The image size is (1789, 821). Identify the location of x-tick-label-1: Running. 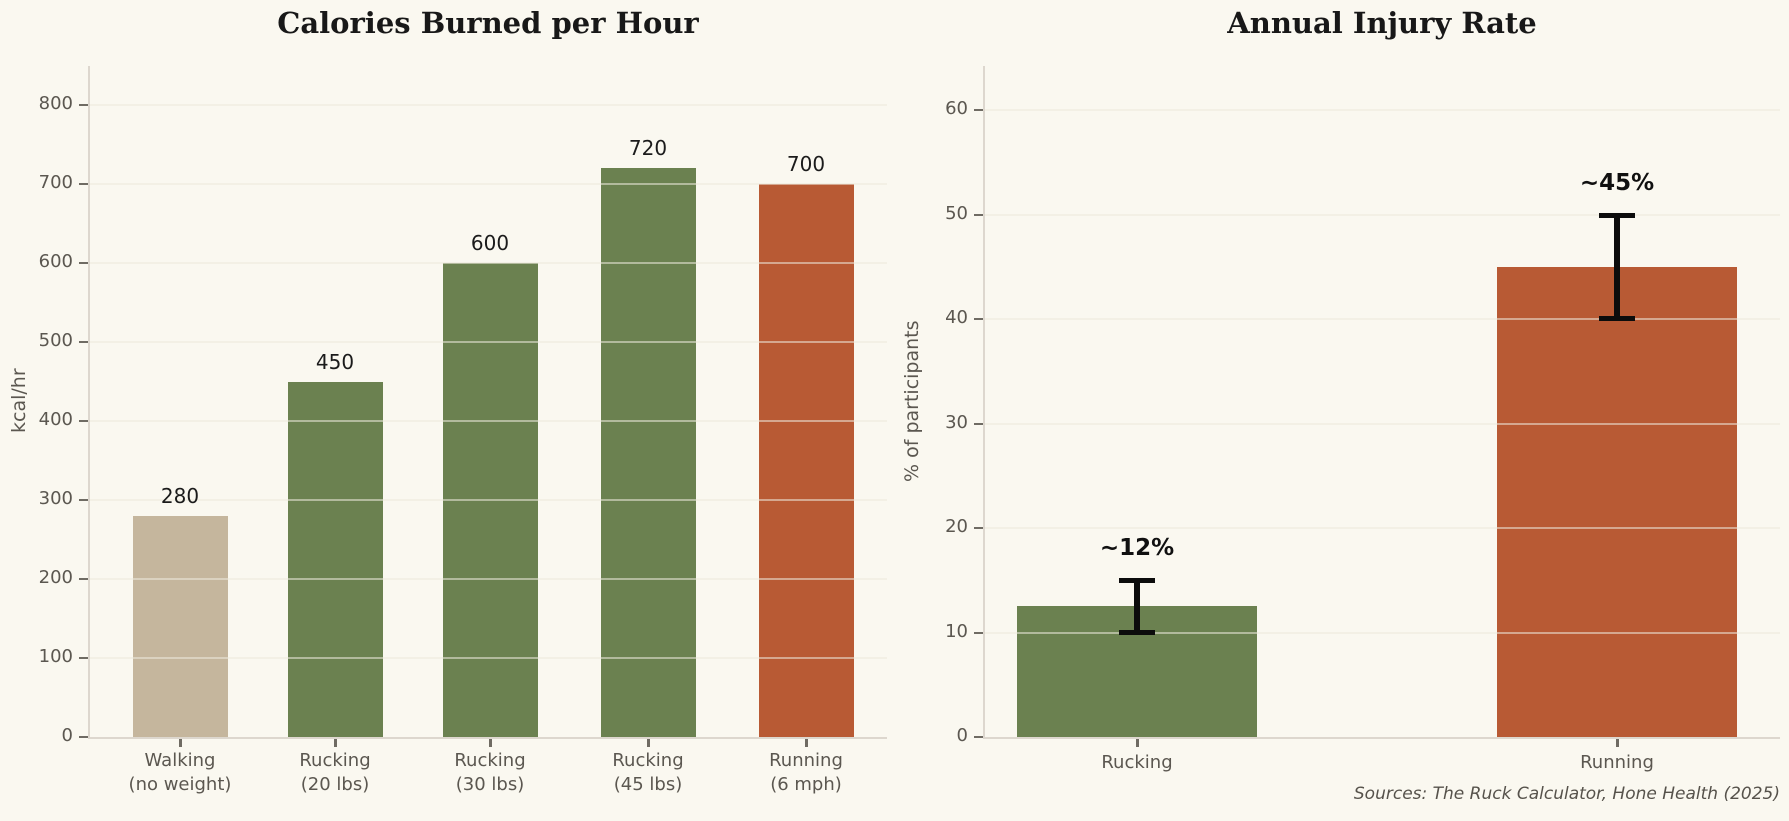
(1617, 762).